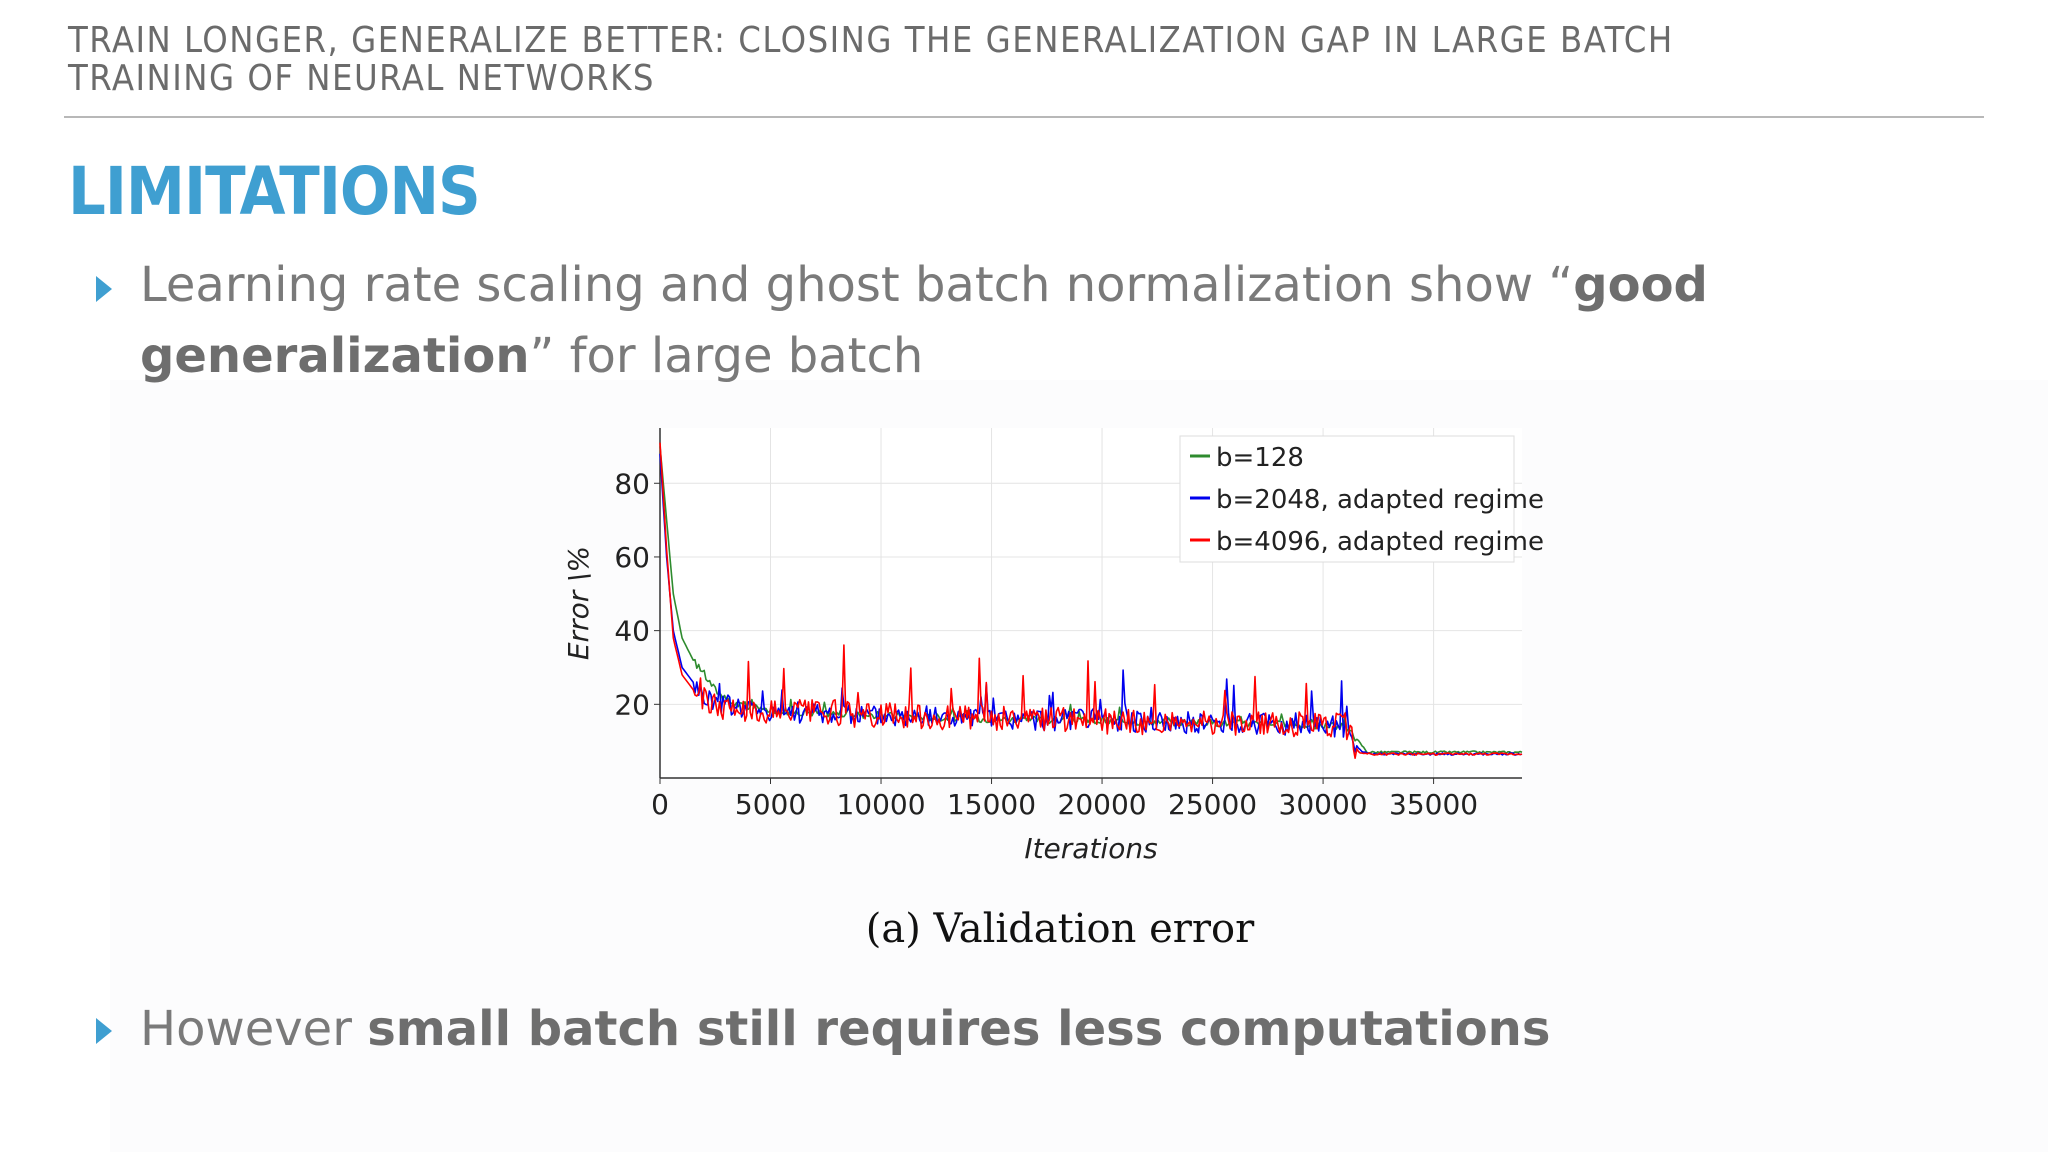 This screenshot has width=2048, height=1152. Describe the element at coordinates (361, 78) in the screenshot. I see `deck-title-line-2: TRAINING OF NEURAL NETWORKS` at that location.